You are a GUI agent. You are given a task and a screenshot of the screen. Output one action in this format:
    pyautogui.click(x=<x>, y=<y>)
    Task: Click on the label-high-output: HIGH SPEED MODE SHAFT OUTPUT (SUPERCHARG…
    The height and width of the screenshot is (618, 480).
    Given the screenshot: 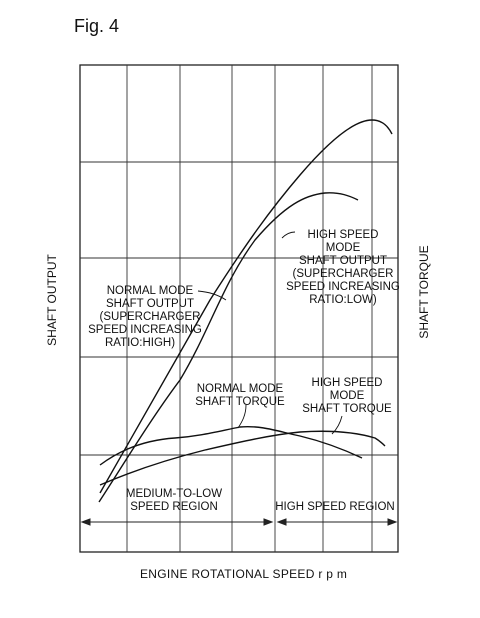 What is the action you would take?
    pyautogui.click(x=343, y=267)
    